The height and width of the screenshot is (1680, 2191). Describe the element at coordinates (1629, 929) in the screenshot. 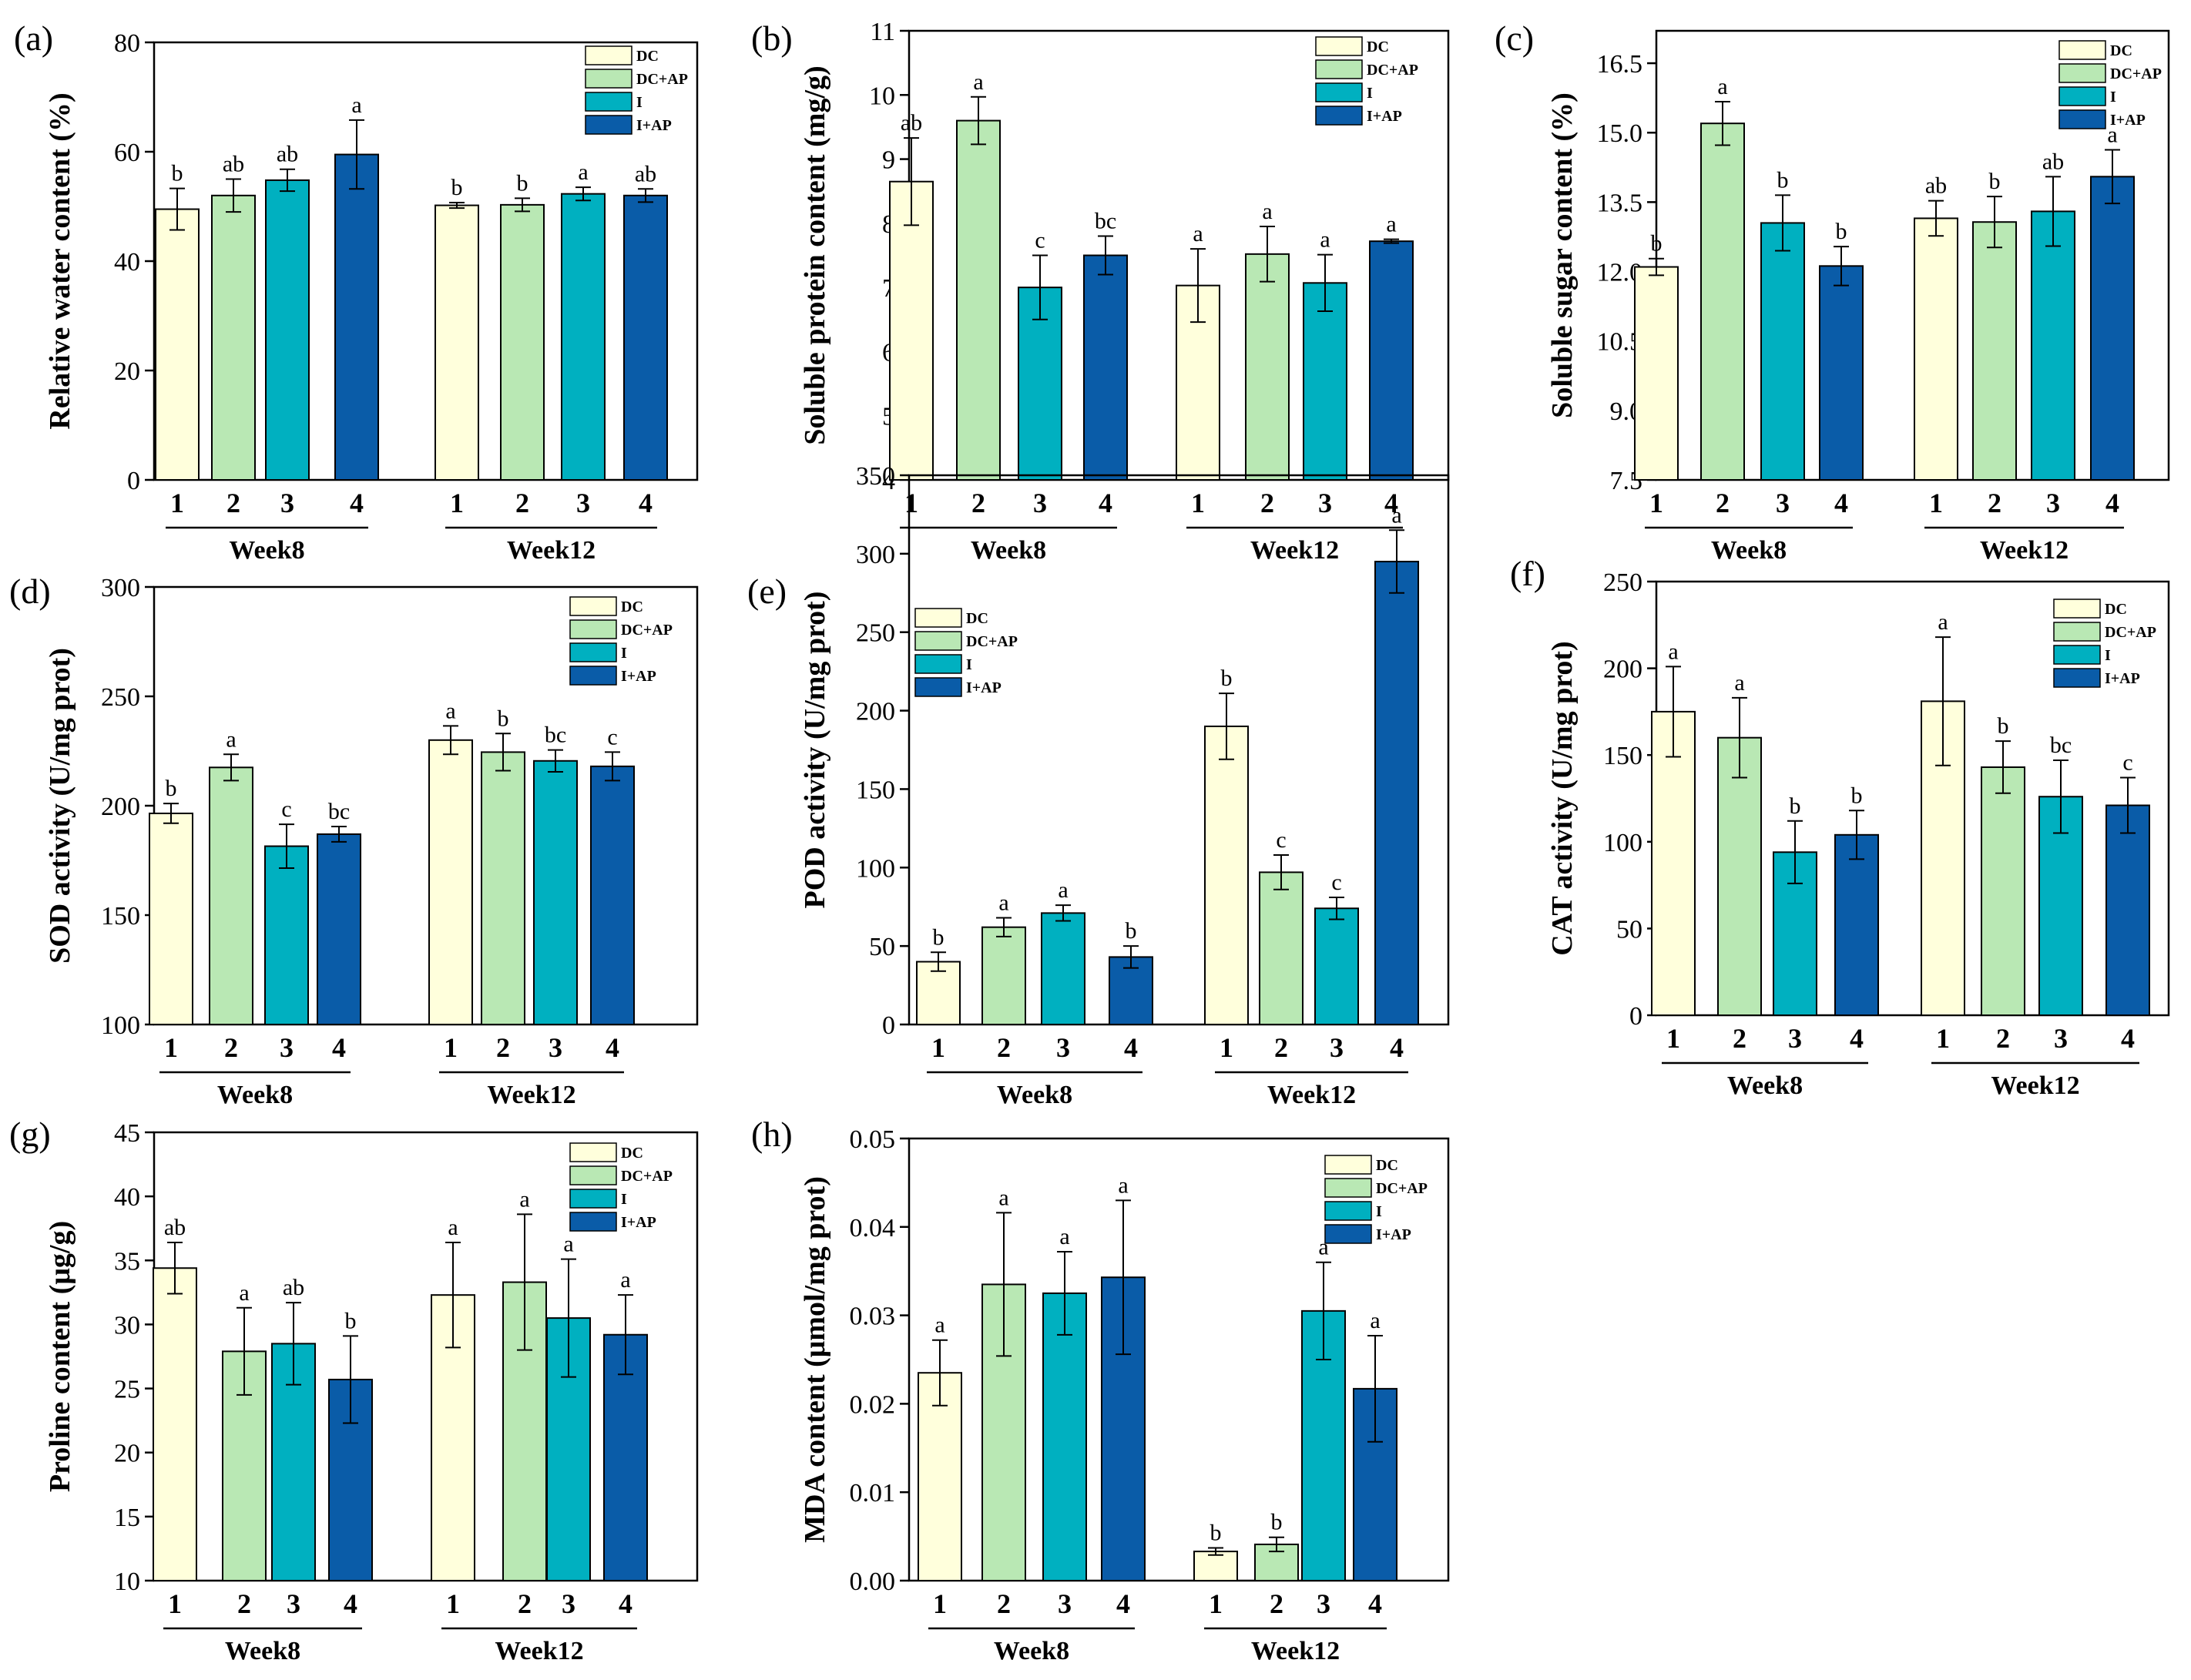

I see `y-tick-label: 50` at that location.